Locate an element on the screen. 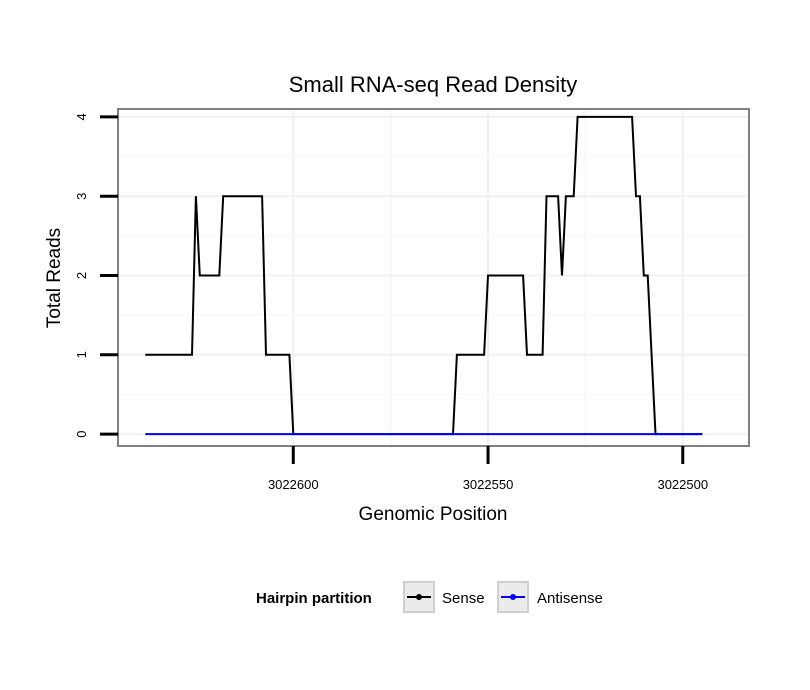 The width and height of the screenshot is (810, 690). y-tick-label-2: 2 is located at coordinates (81, 275).